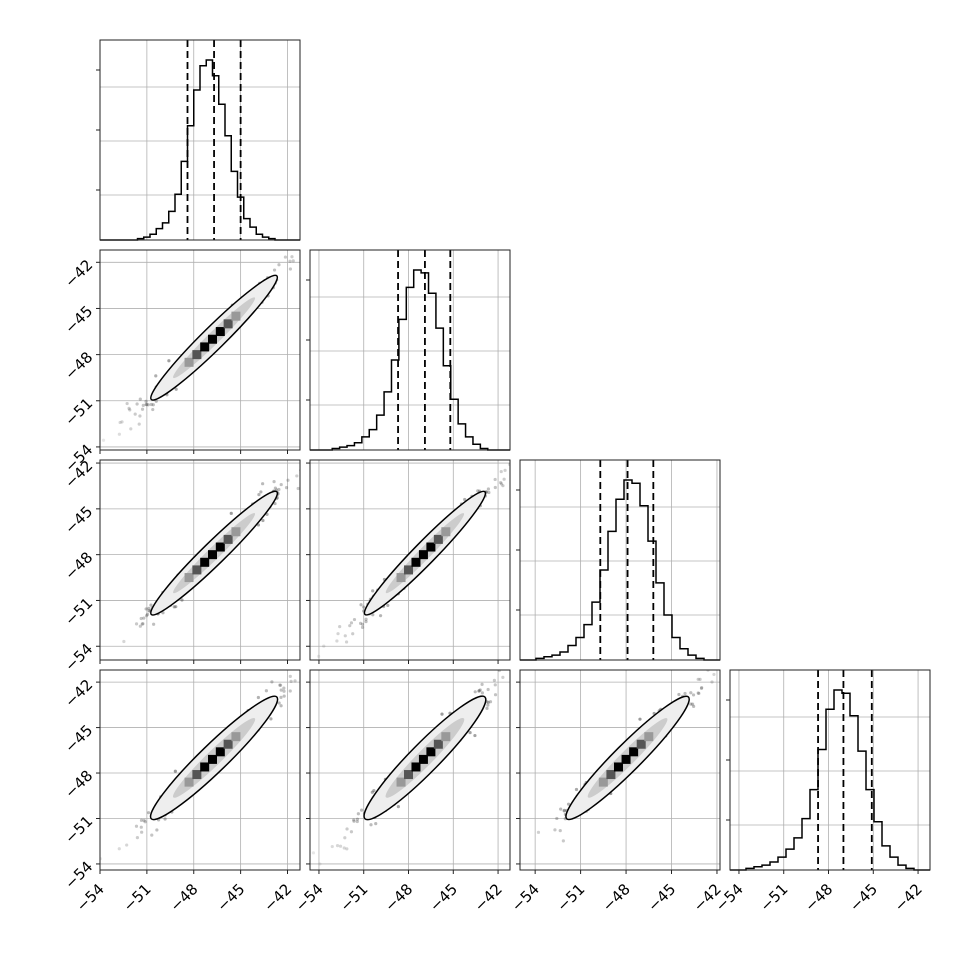 This screenshot has height=970, width=970. What do you see at coordinates (818, 897) in the screenshot?
I see `x-tick-label: −48` at bounding box center [818, 897].